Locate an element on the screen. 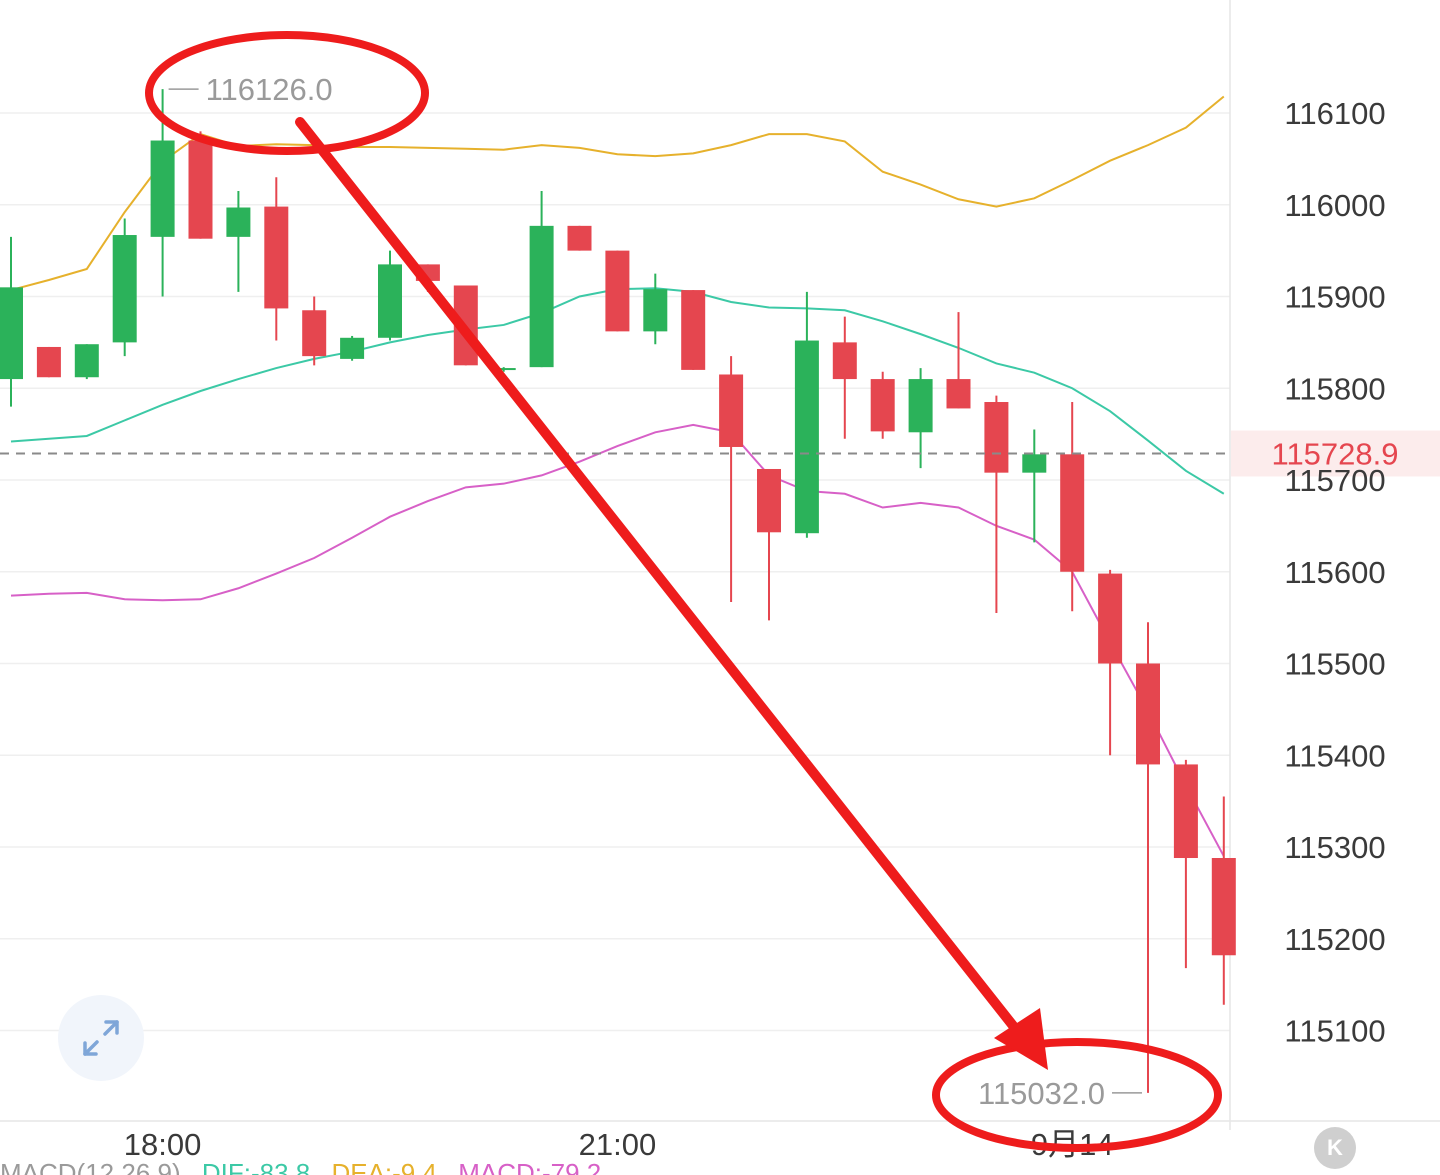 The image size is (1440, 1175). time-axis: 18:00 21:00 9月14 is located at coordinates (619, 1144).